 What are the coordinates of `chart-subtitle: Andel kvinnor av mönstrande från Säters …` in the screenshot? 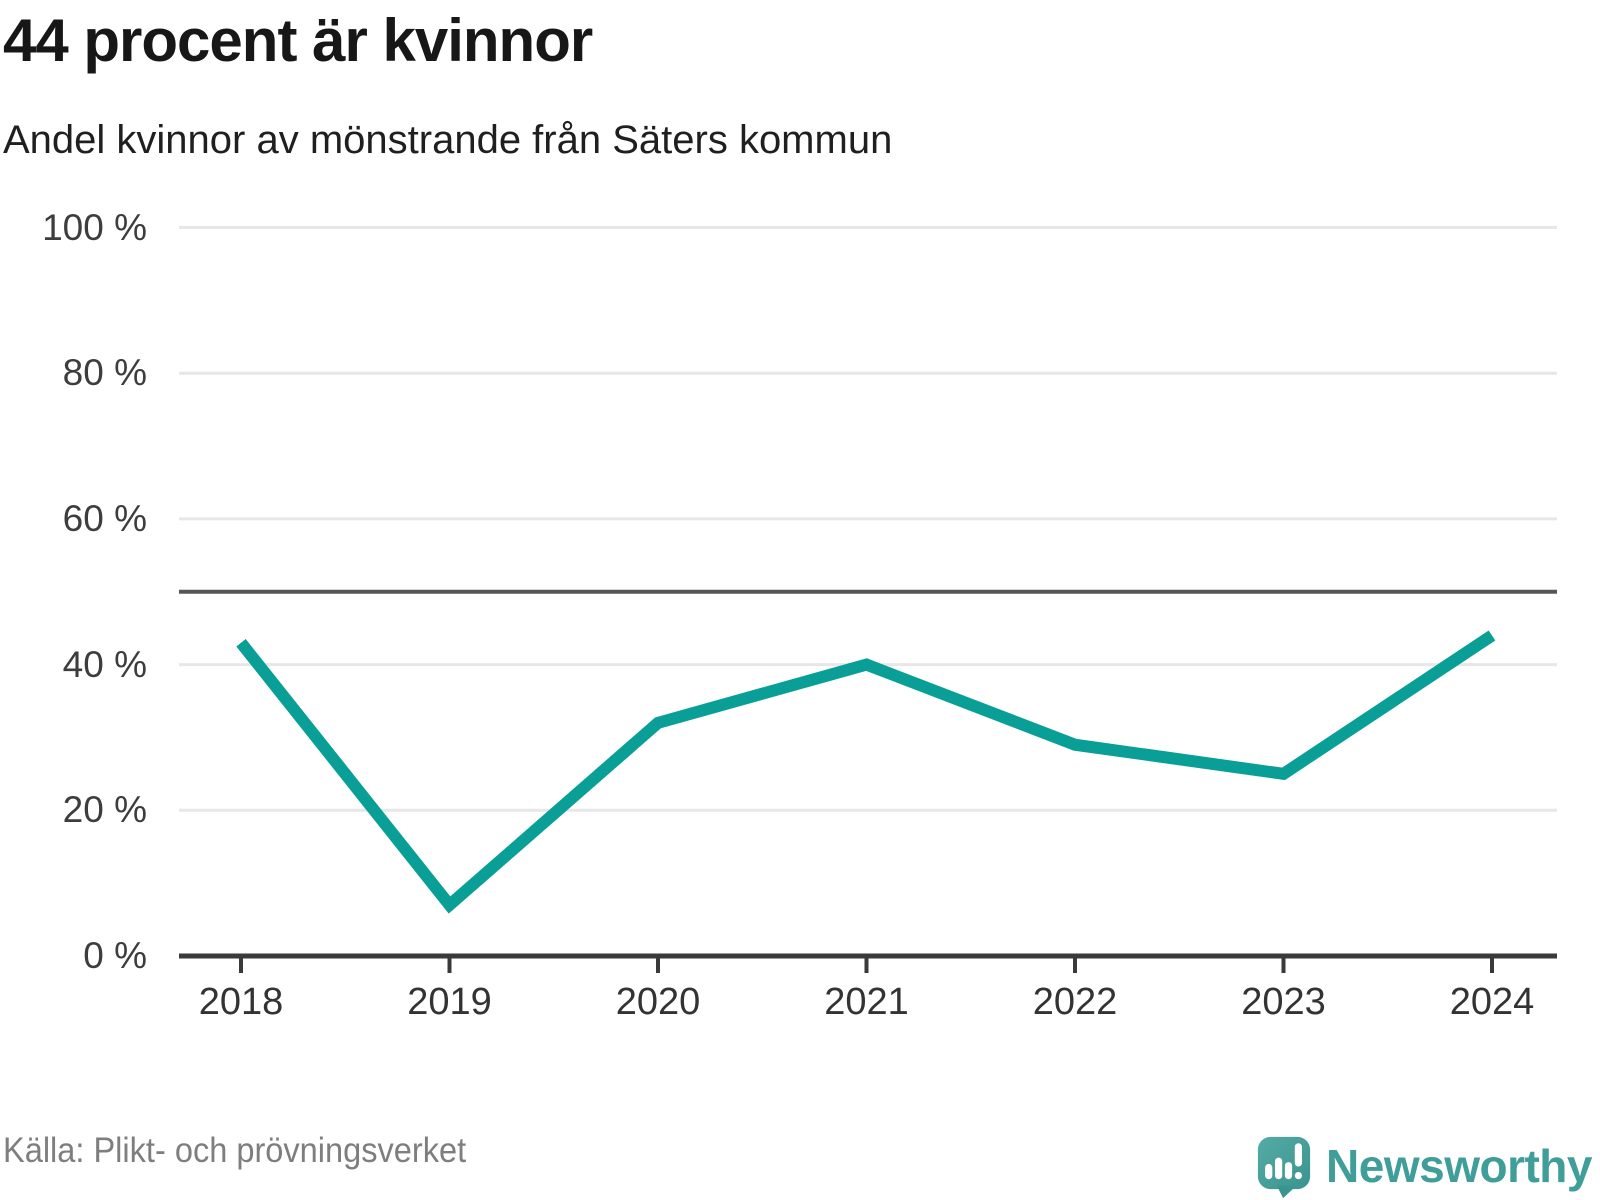 It's located at (448, 140).